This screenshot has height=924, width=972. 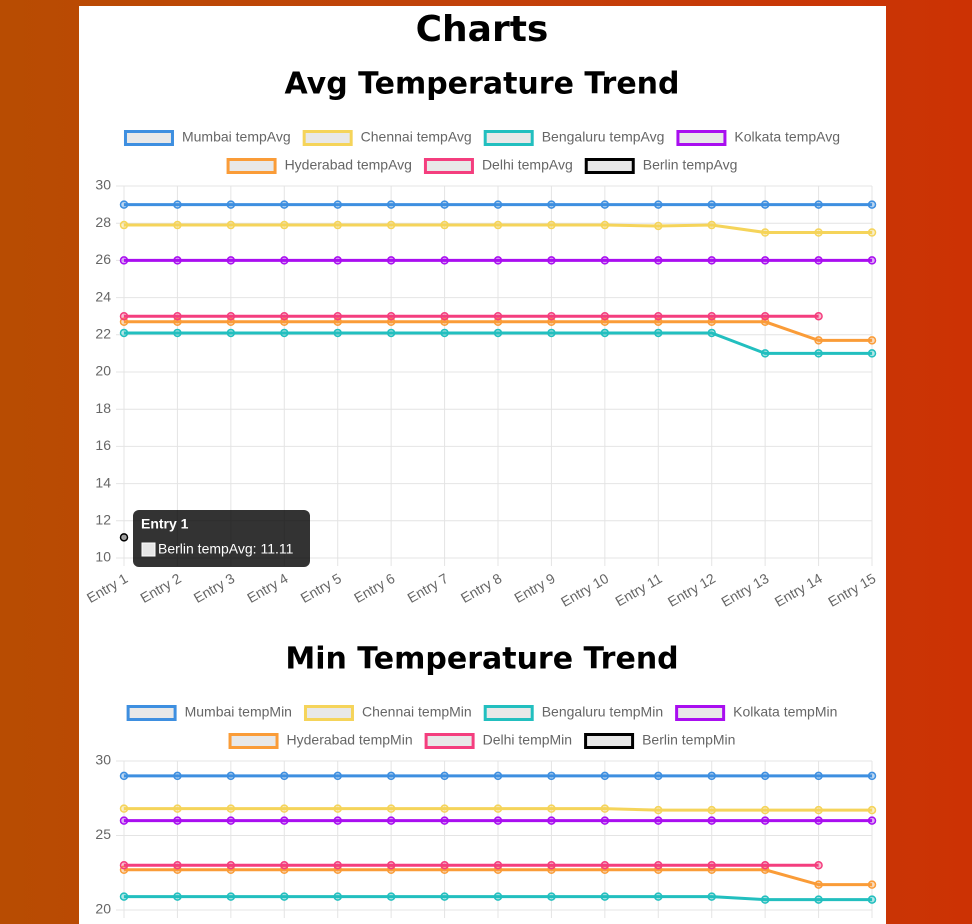 I want to click on y-tick-label: 20, so click(x=103, y=909).